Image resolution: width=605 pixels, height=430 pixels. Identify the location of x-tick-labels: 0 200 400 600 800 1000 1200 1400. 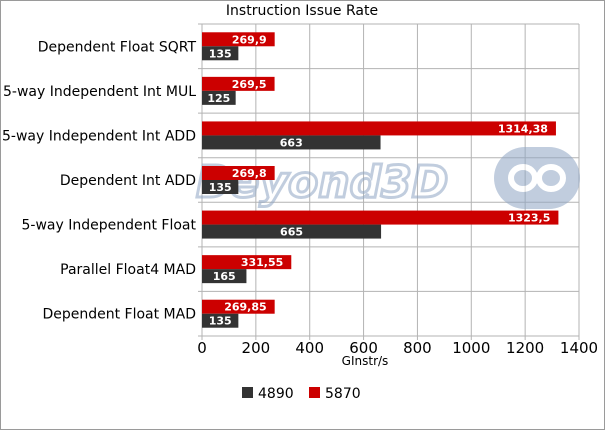
(397, 348).